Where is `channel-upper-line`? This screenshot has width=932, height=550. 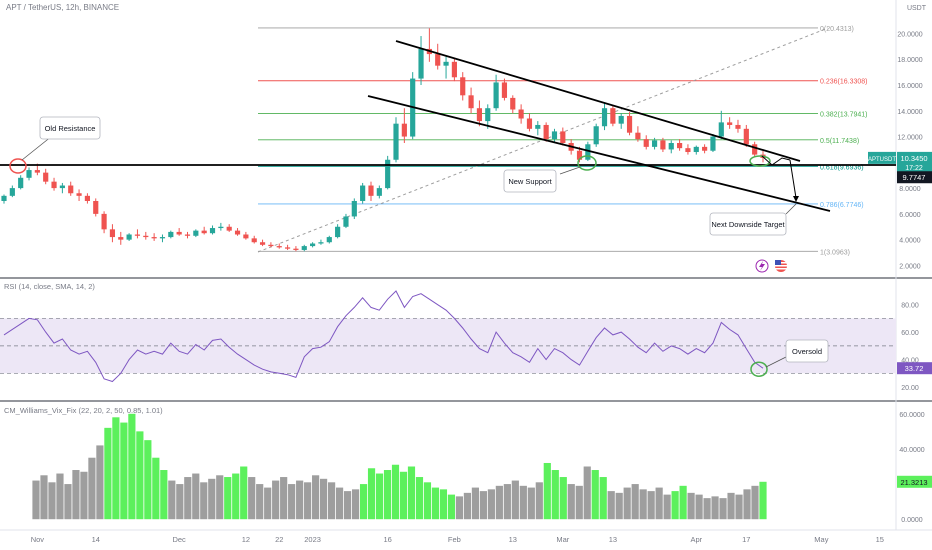
channel-upper-line is located at coordinates (598, 101).